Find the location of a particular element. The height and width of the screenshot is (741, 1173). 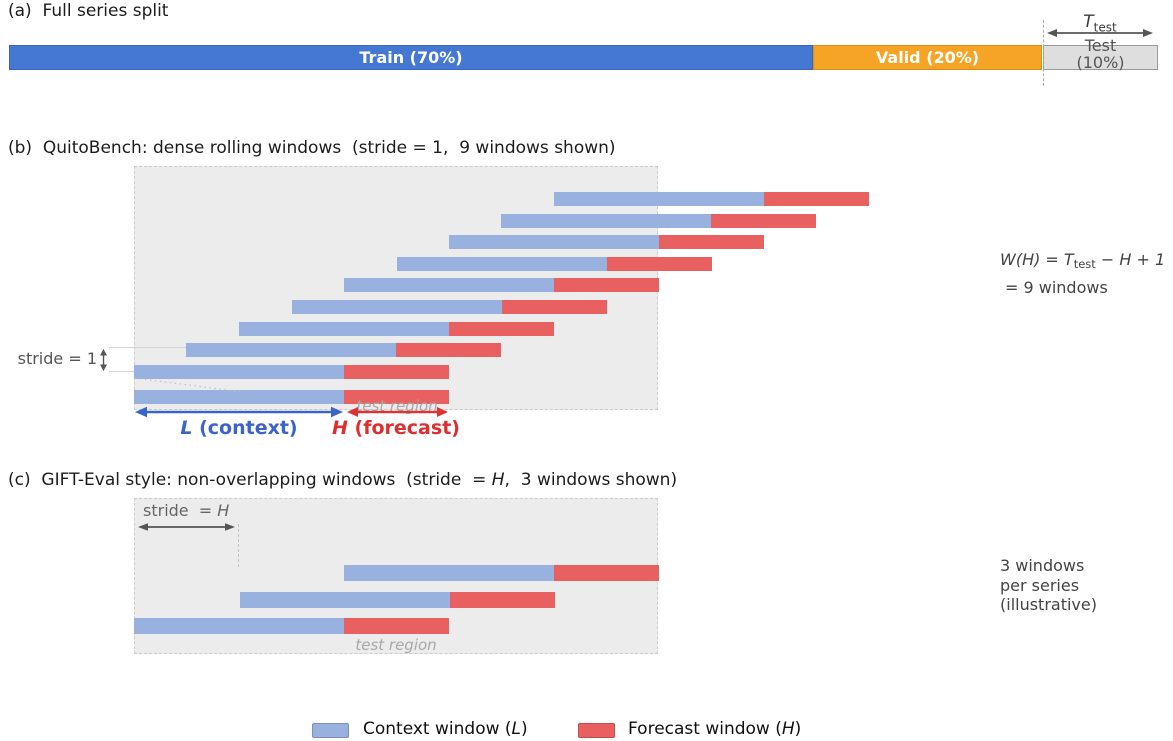

legend-context-label: Context window (L) is located at coordinates (445, 729).